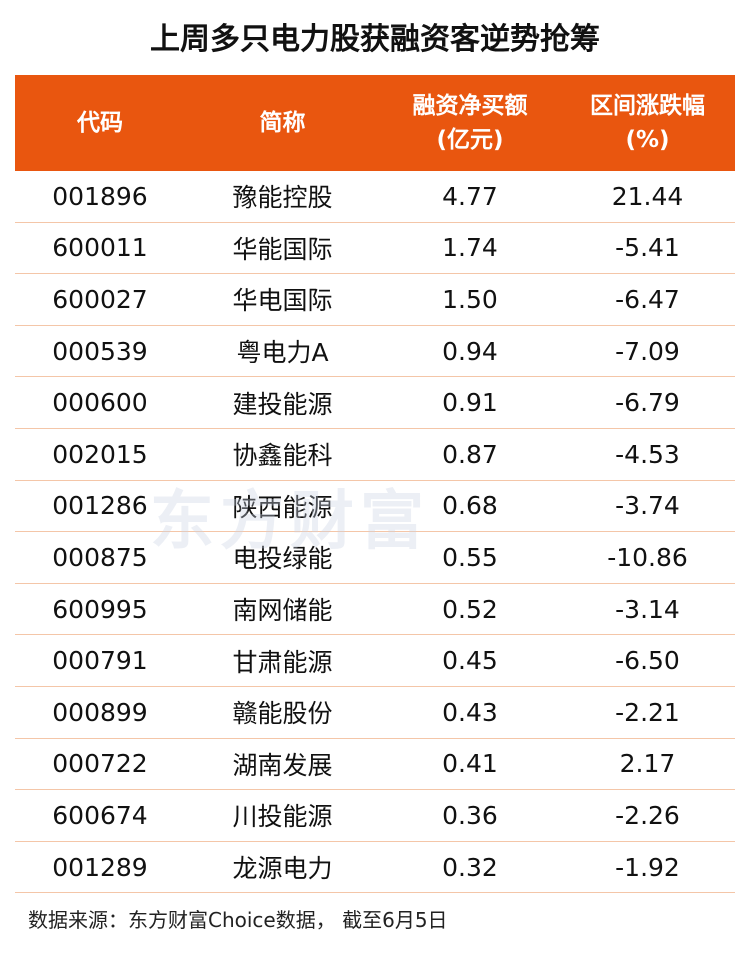 This screenshot has width=750, height=953. Describe the element at coordinates (647, 661) in the screenshot. I see `table-cell: -6.50` at that location.